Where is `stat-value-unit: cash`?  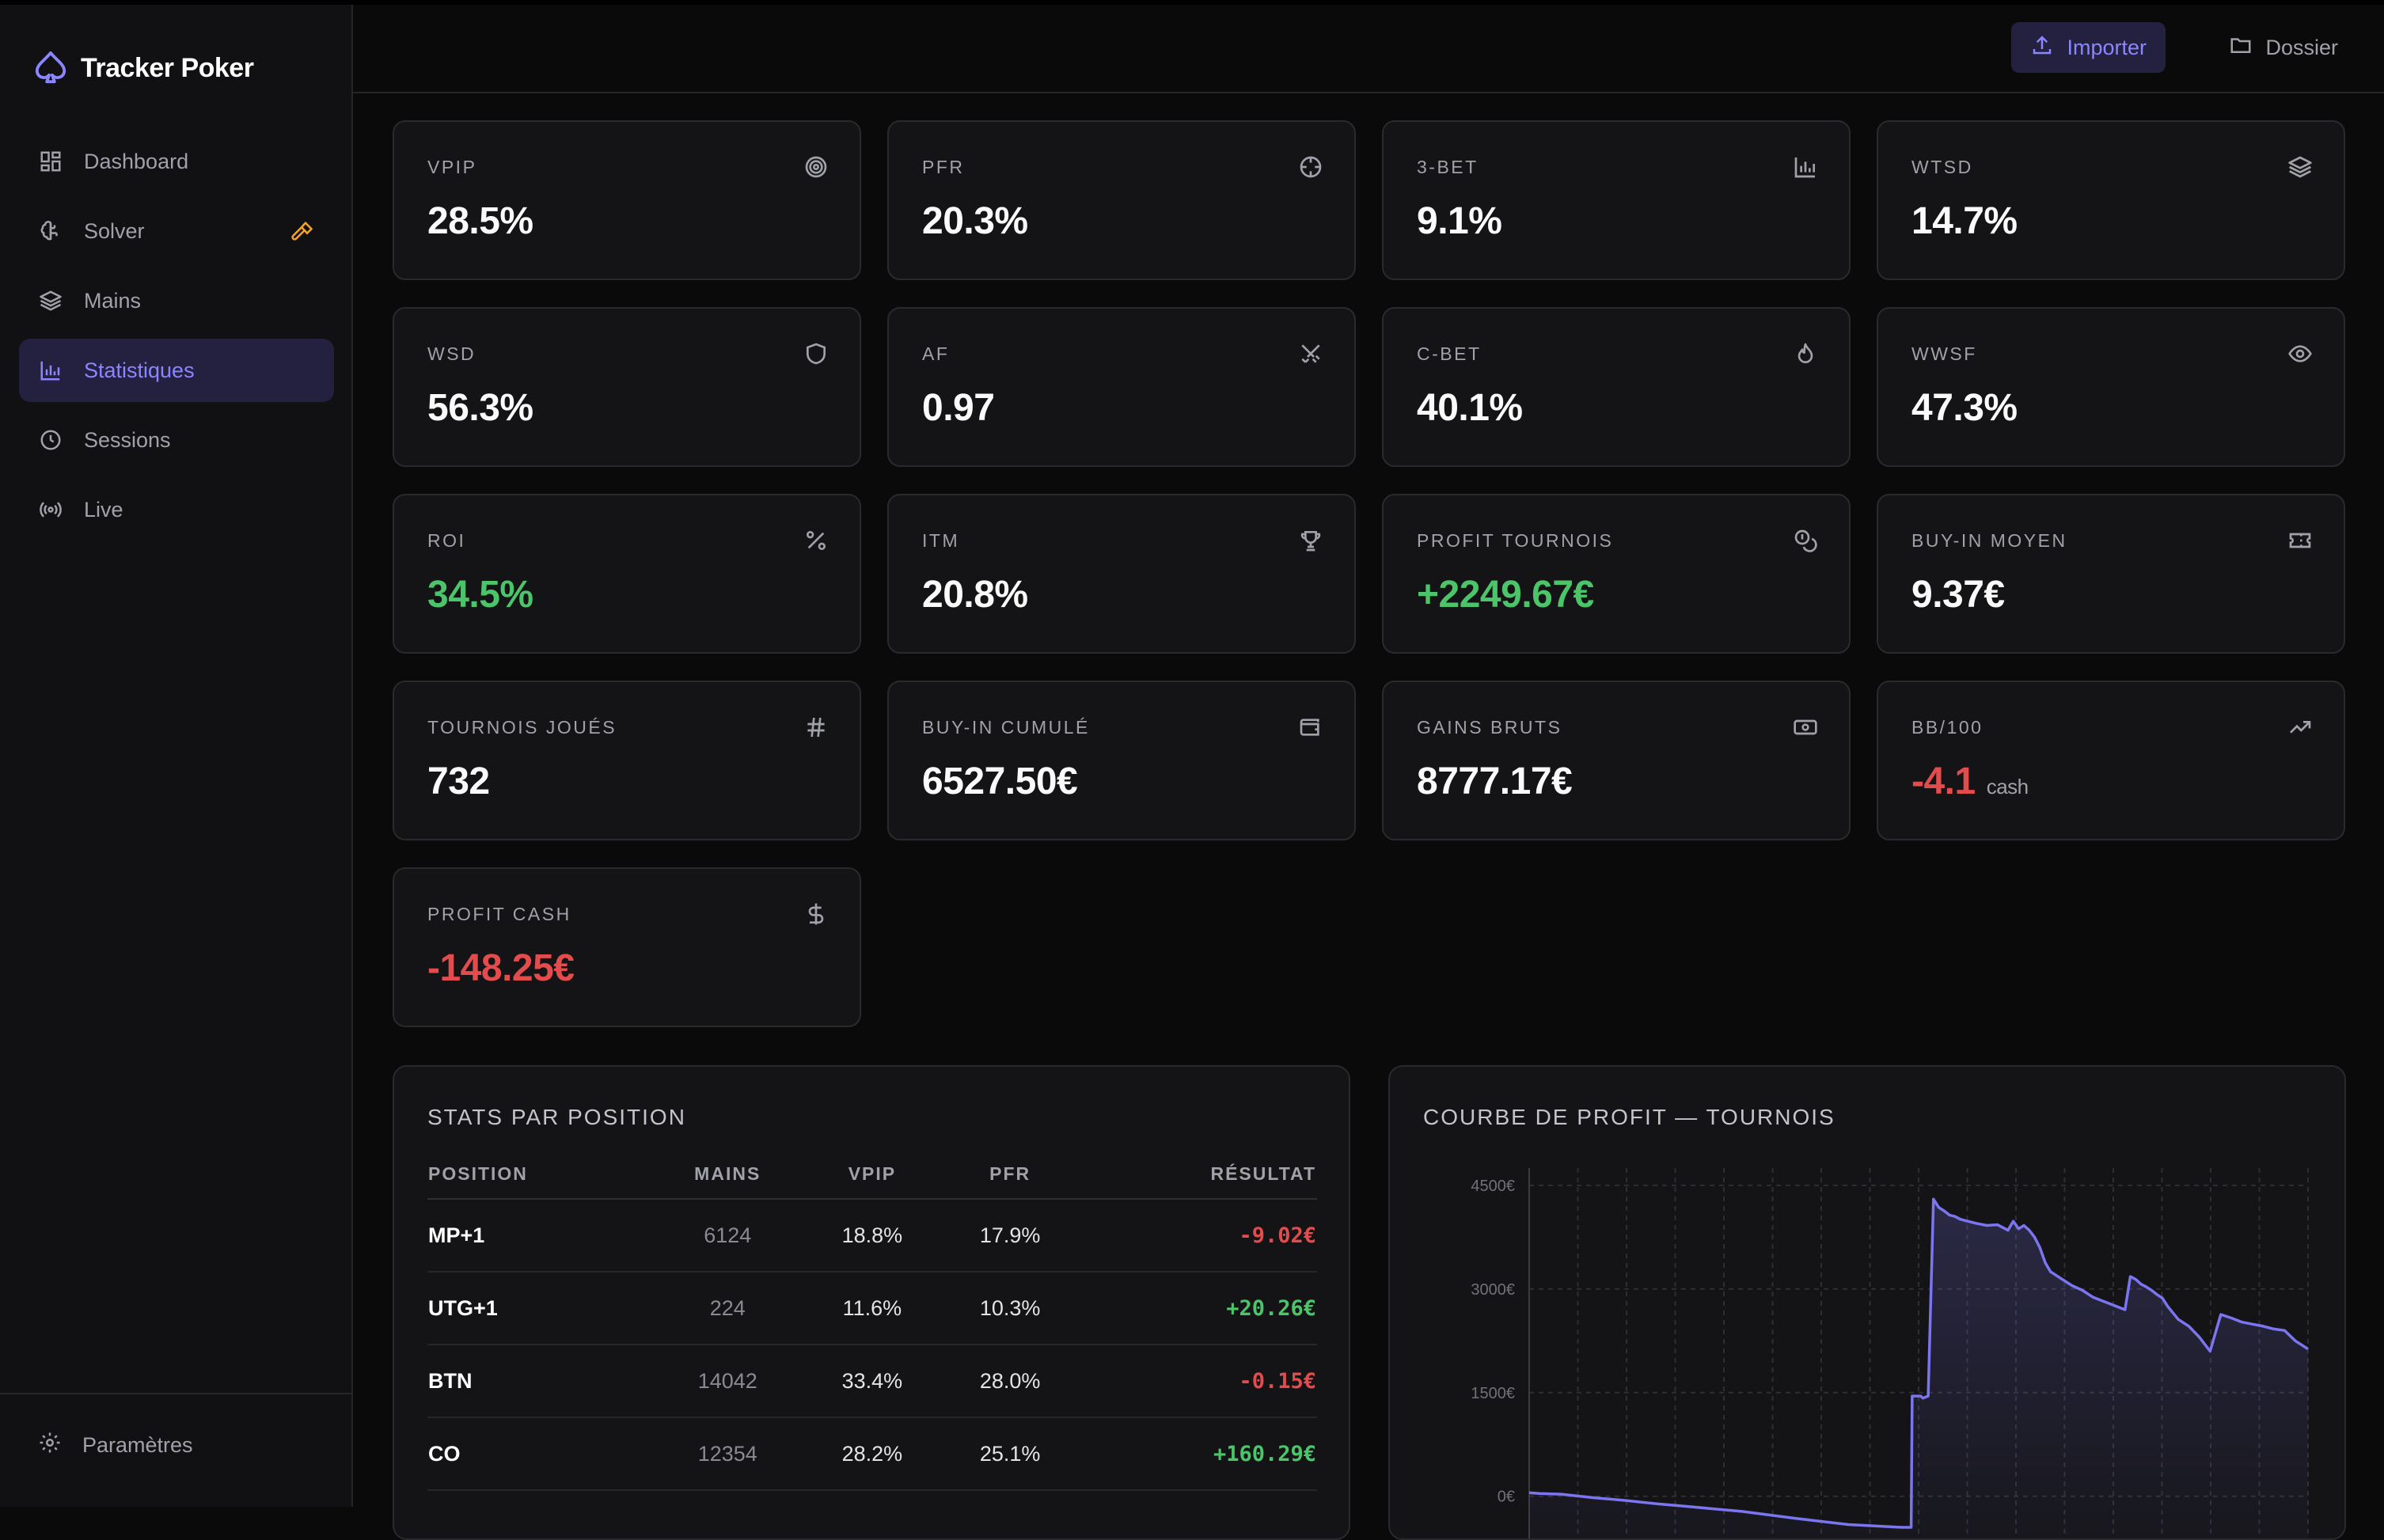 stat-value-unit: cash is located at coordinates (2007, 786).